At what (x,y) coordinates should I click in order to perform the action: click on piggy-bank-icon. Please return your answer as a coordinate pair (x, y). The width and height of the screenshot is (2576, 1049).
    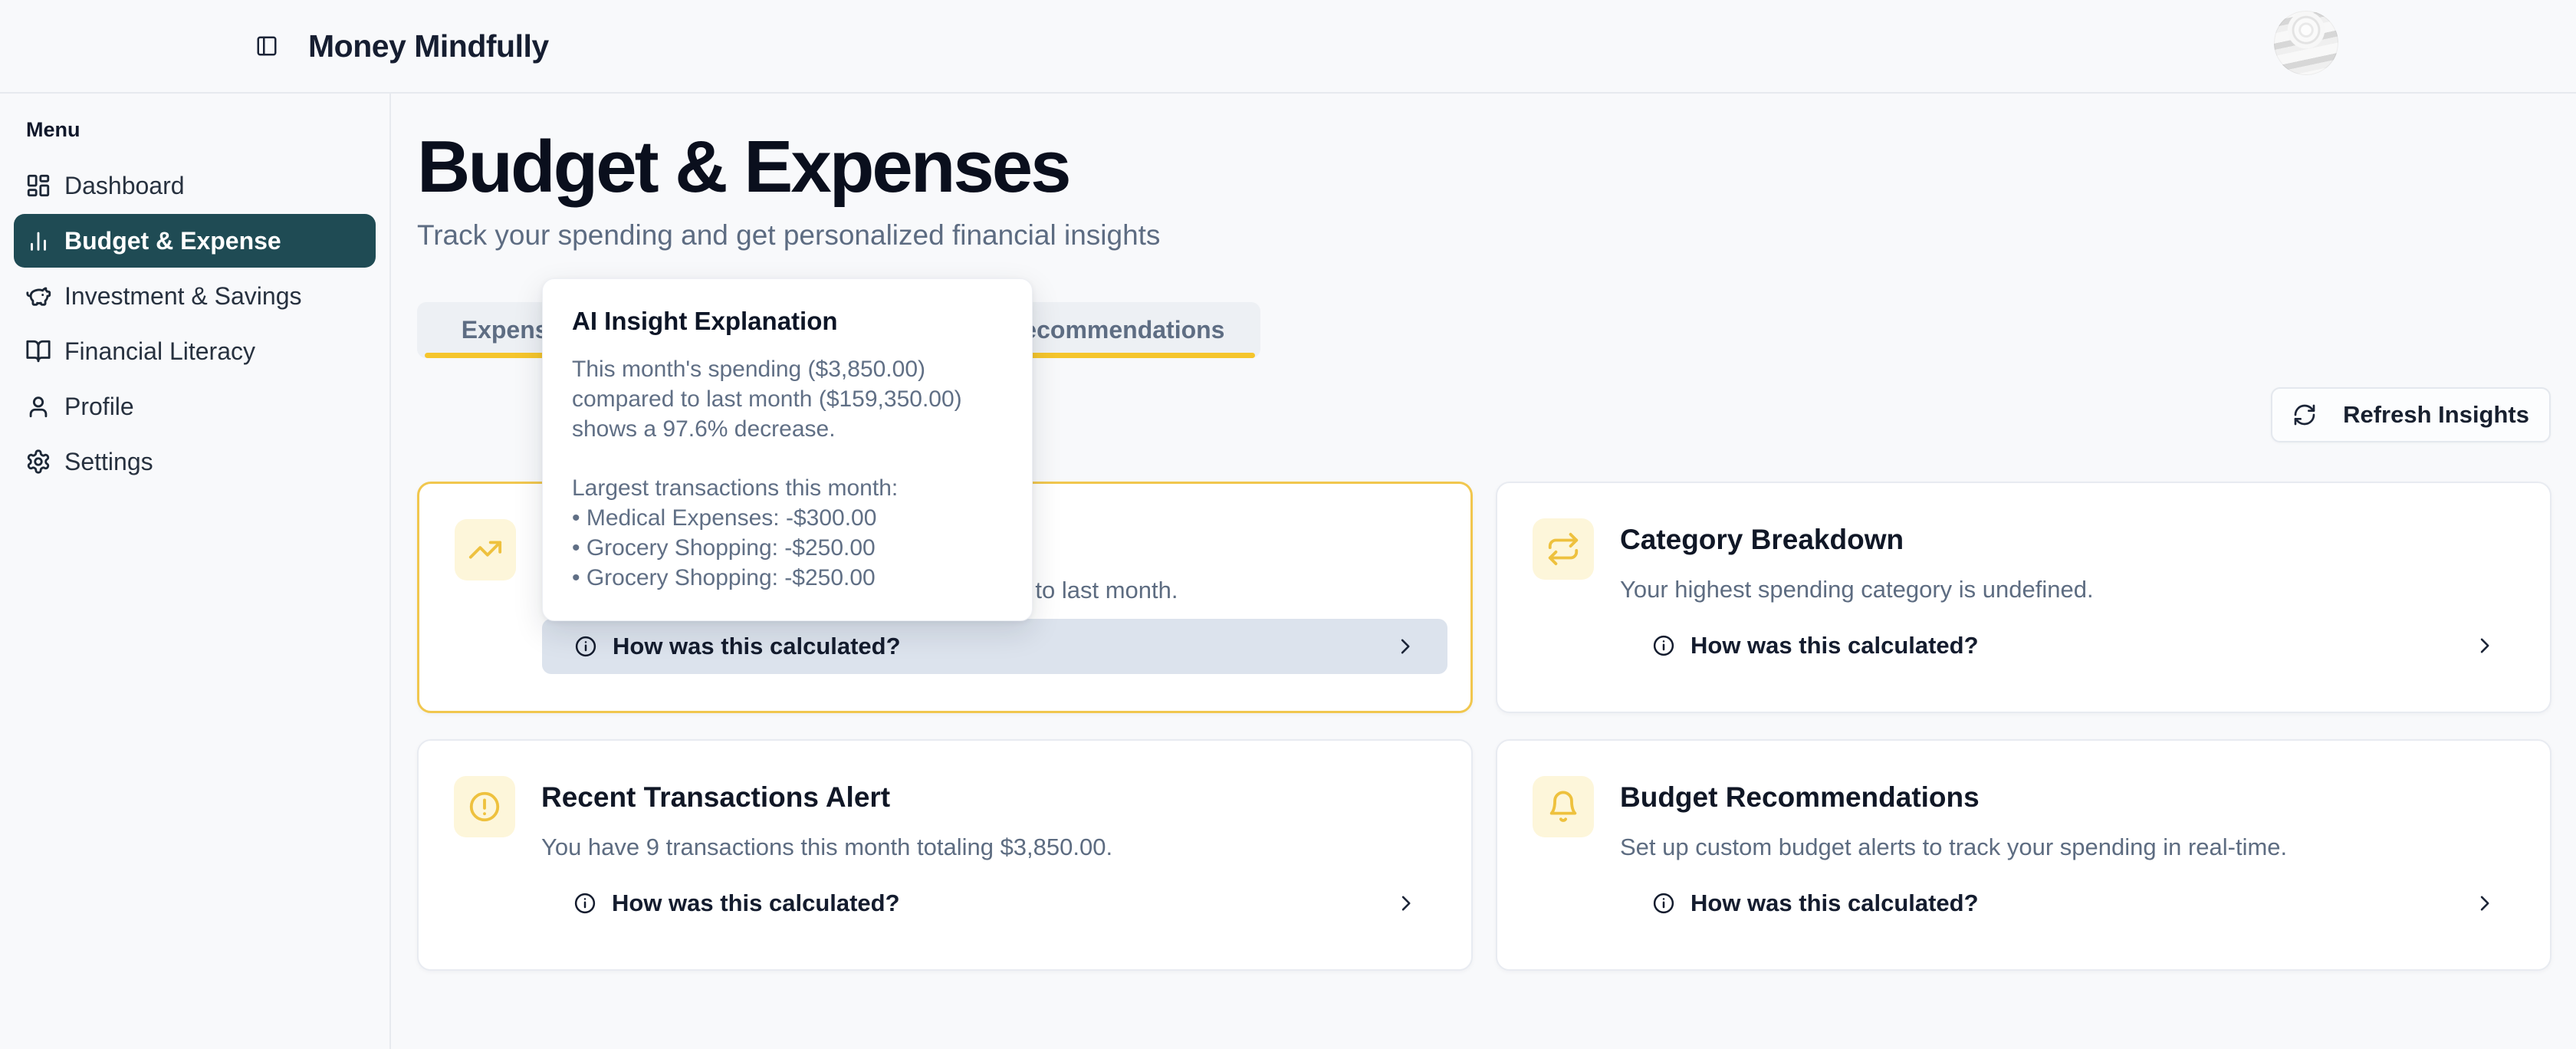
    Looking at the image, I should click on (38, 296).